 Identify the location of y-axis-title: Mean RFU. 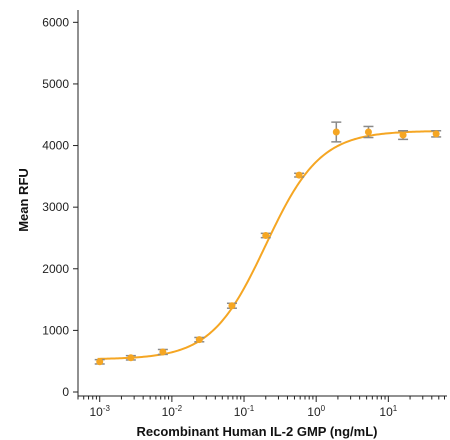
(23, 200).